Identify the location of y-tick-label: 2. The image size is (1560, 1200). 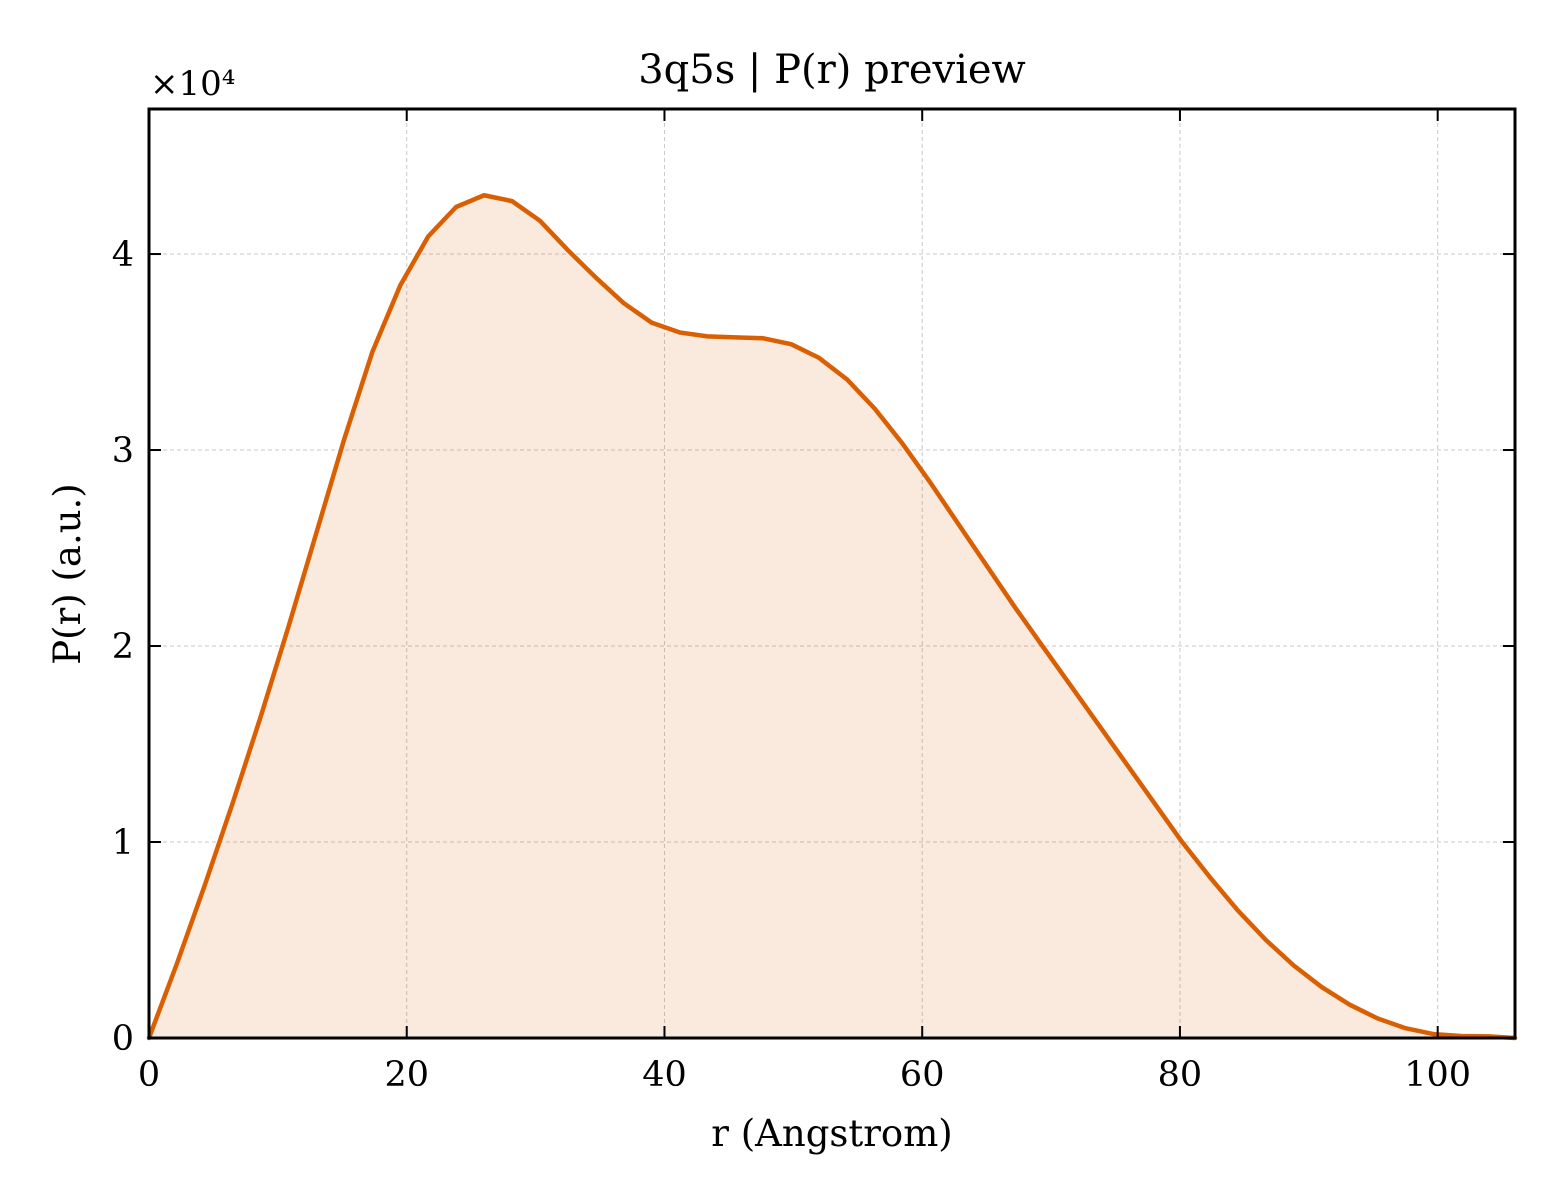
(123, 647).